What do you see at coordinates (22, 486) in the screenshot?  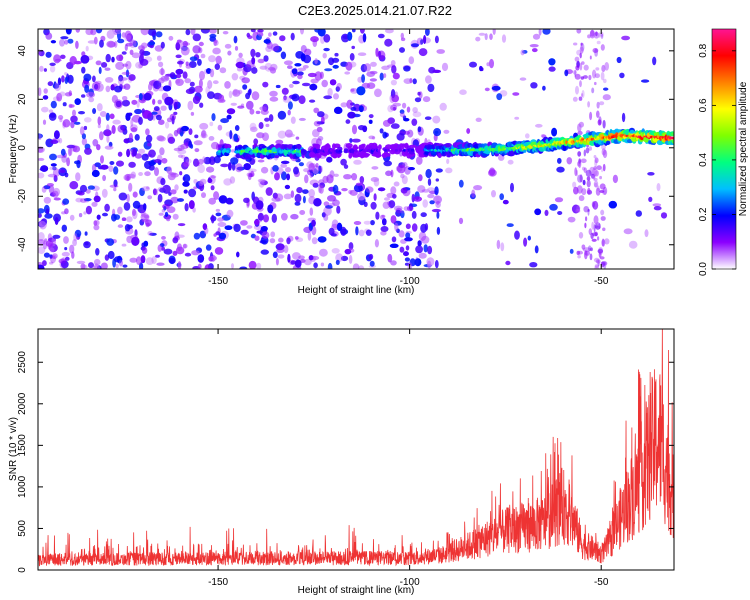 I see `snr-y-tick-label: 1000` at bounding box center [22, 486].